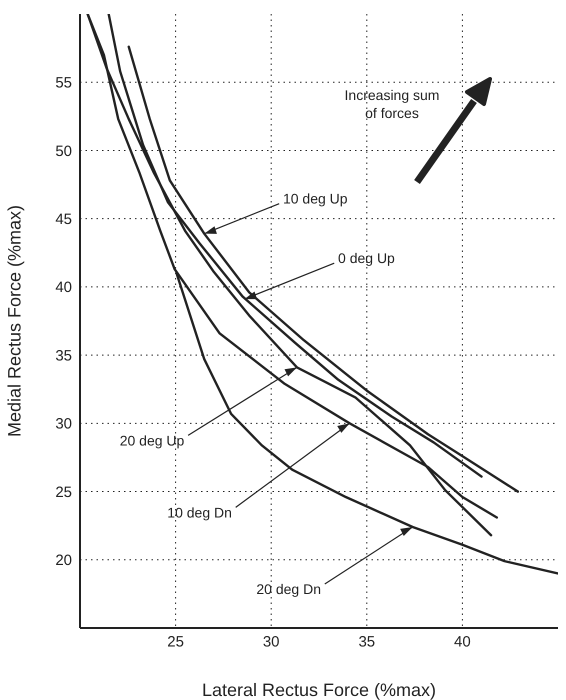 This screenshot has width=566, height=700. Describe the element at coordinates (462, 642) in the screenshot. I see `x-tick-label: 40` at that location.